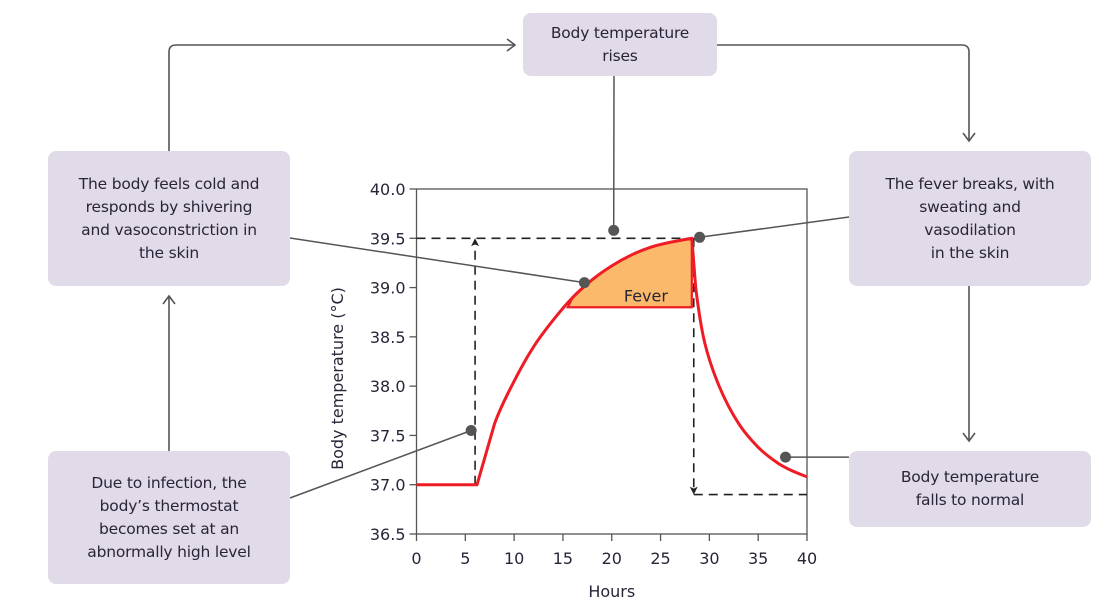 This screenshot has width=1116, height=616. What do you see at coordinates (774, 227) in the screenshot?
I see `leader-line-breaks-point` at bounding box center [774, 227].